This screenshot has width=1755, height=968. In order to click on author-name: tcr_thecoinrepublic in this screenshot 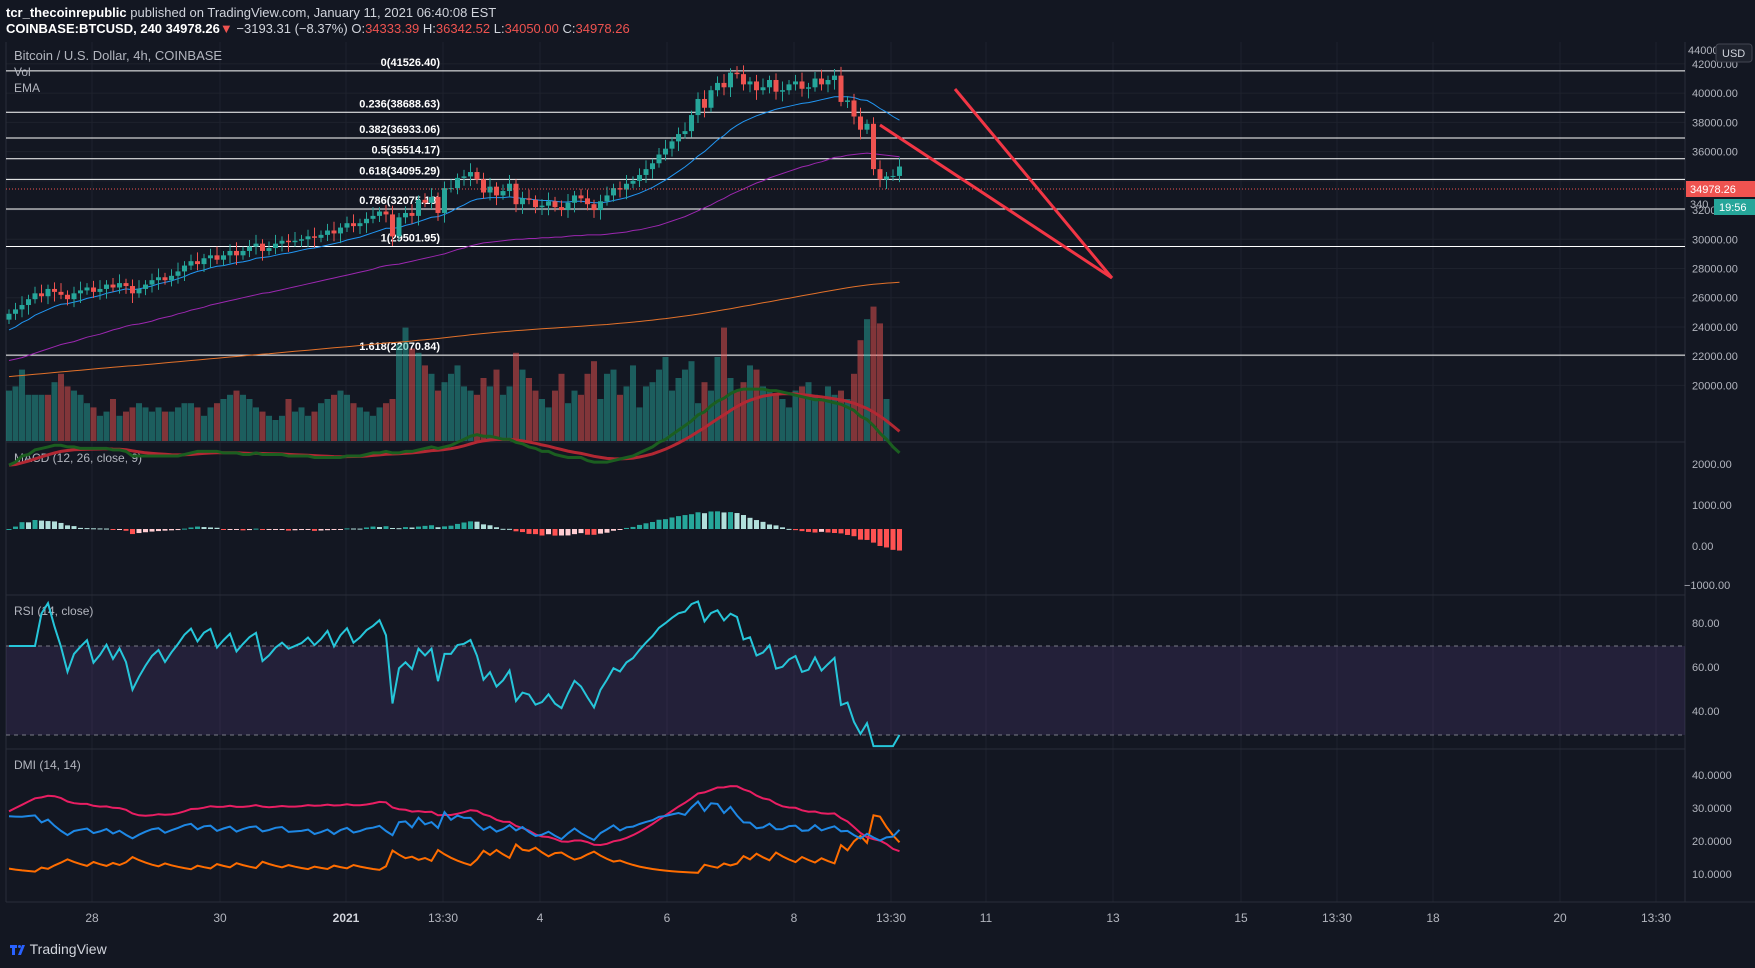, I will do `click(66, 12)`.